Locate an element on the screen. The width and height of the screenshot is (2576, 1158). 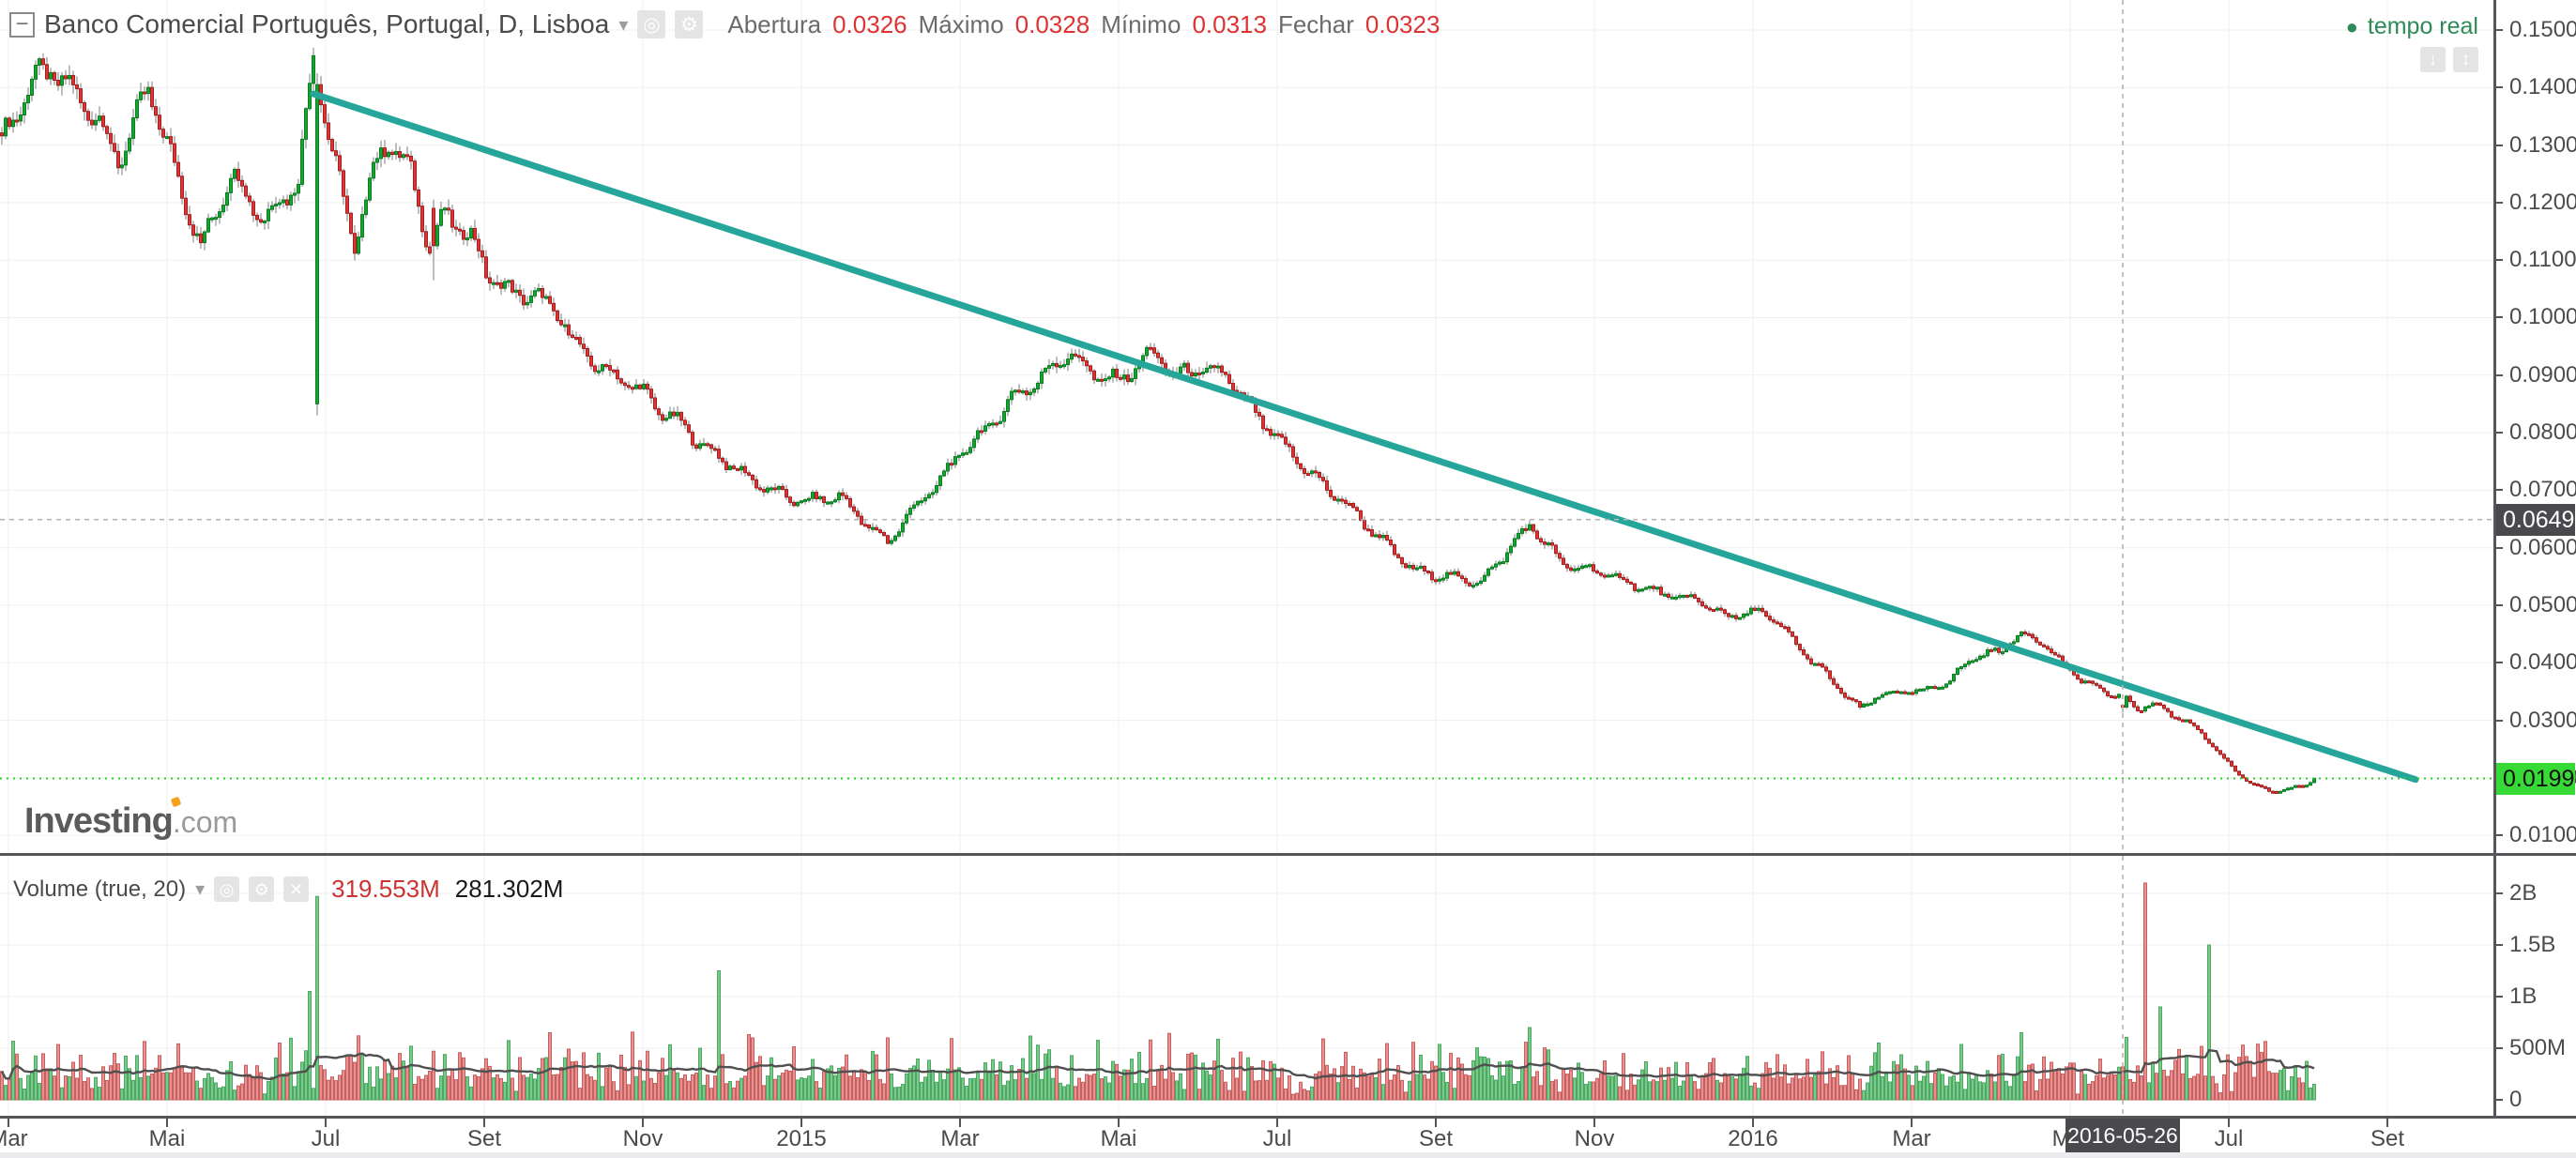
time-tick-label: 2015 is located at coordinates (801, 1138).